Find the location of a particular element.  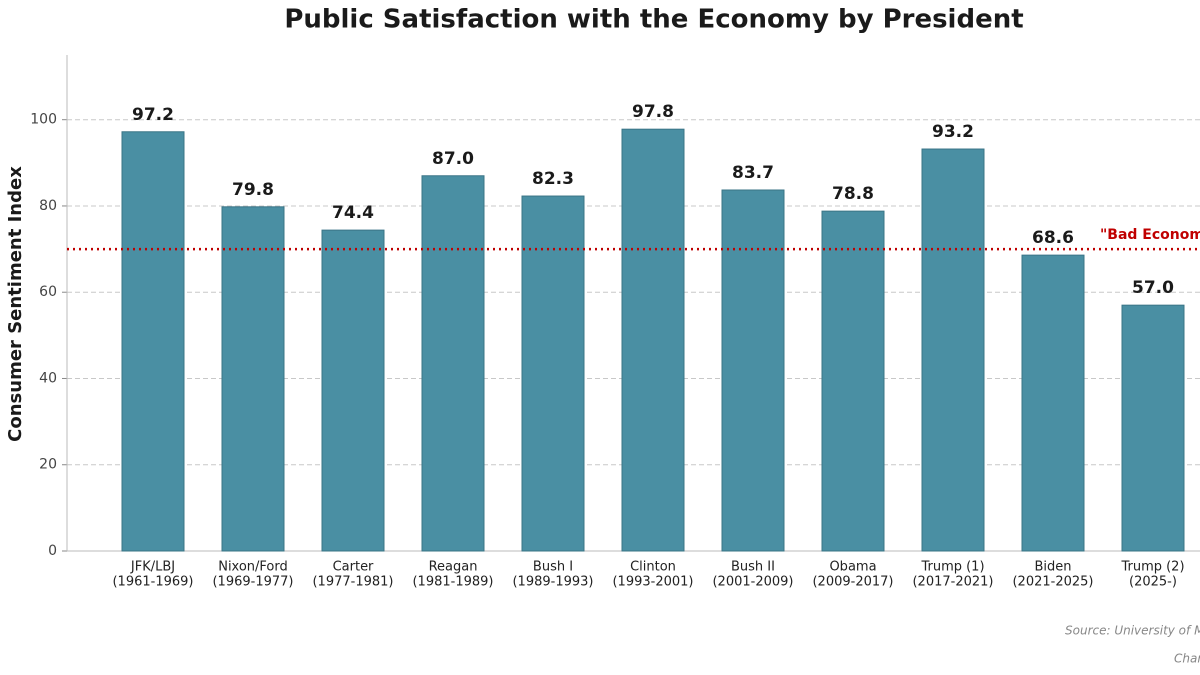

x-tick-label: Carter is located at coordinates (353, 567).